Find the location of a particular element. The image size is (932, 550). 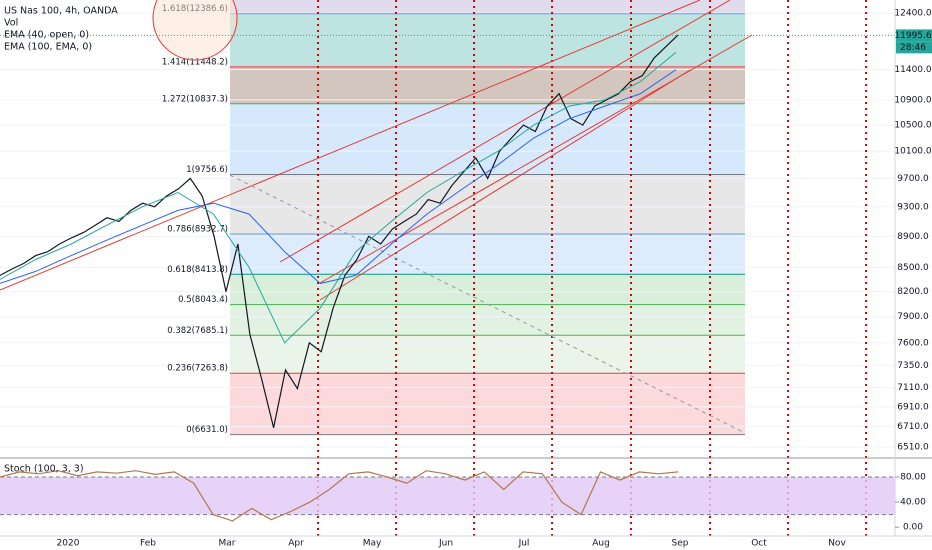

x-tick-label: Nov is located at coordinates (837, 544).